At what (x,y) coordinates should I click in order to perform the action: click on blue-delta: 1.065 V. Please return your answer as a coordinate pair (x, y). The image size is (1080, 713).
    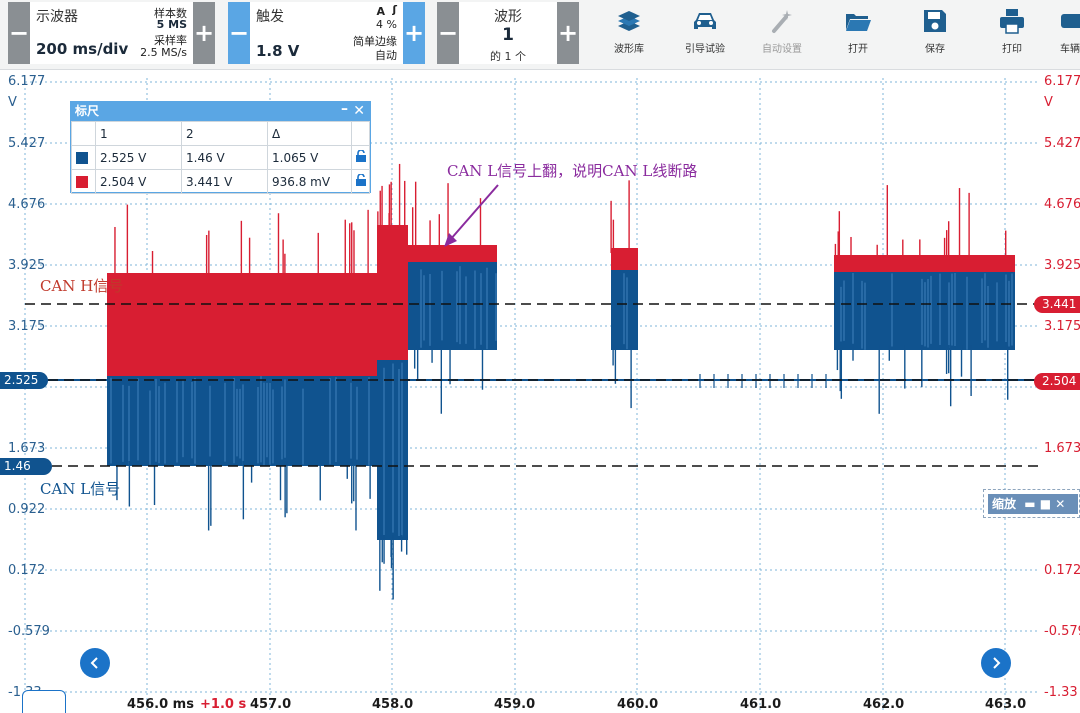
    Looking at the image, I should click on (309, 157).